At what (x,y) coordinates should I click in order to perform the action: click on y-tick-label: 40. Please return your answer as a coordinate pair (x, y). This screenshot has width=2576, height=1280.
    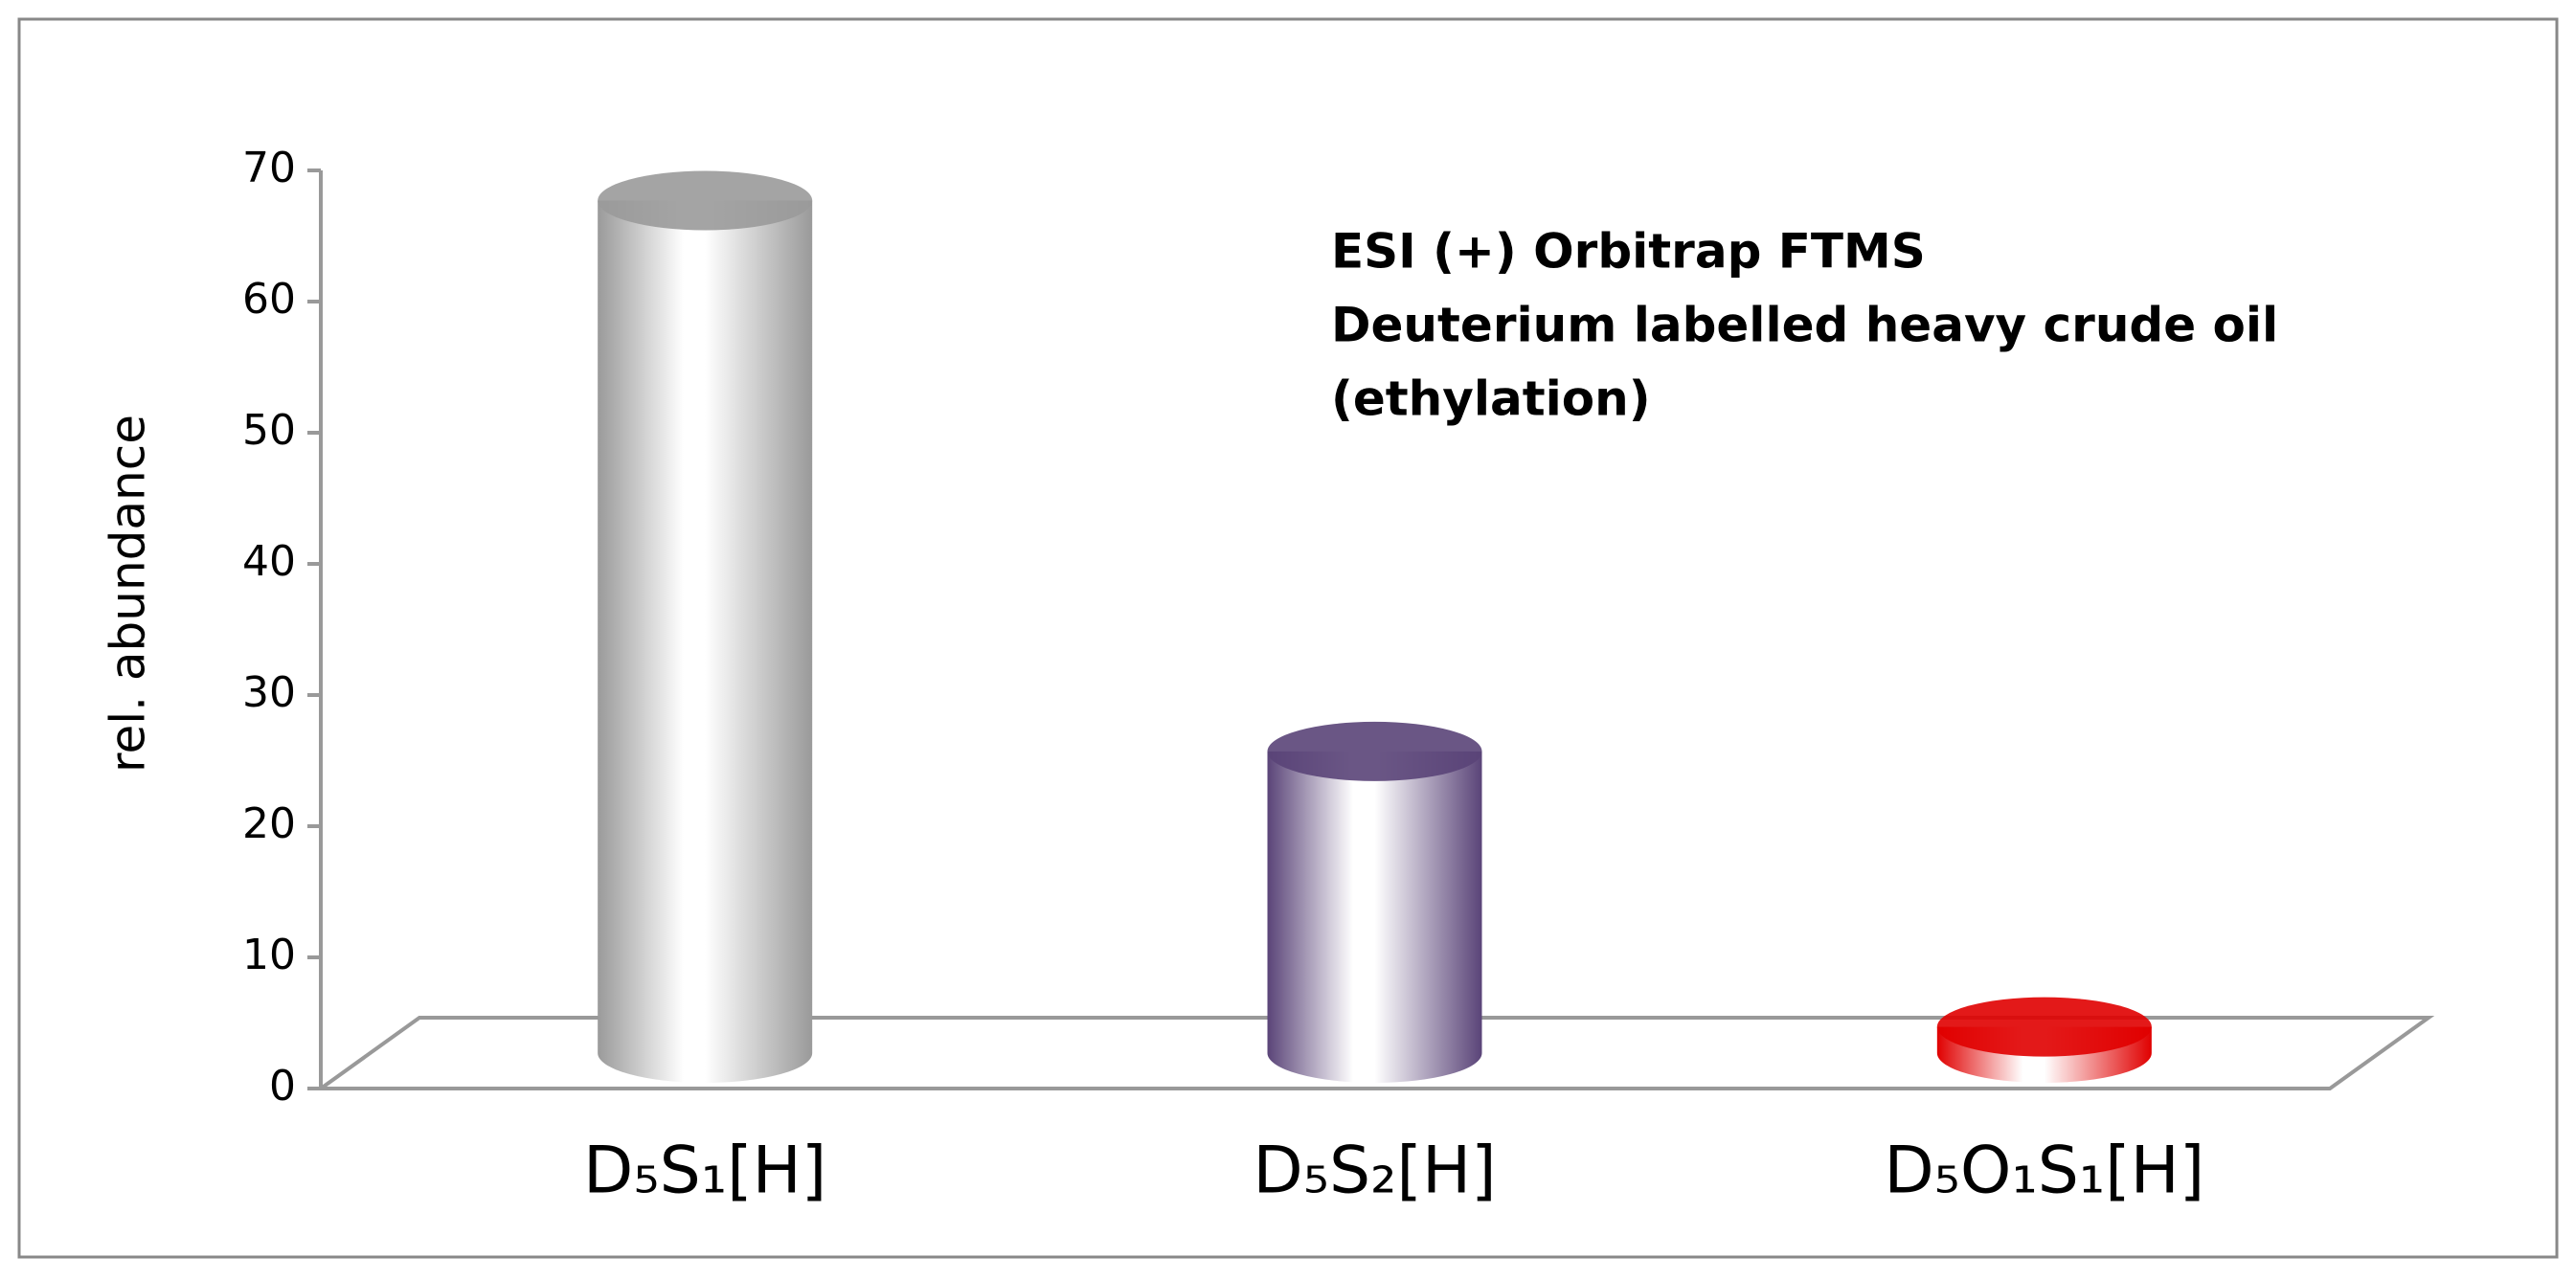
    Looking at the image, I should click on (269, 561).